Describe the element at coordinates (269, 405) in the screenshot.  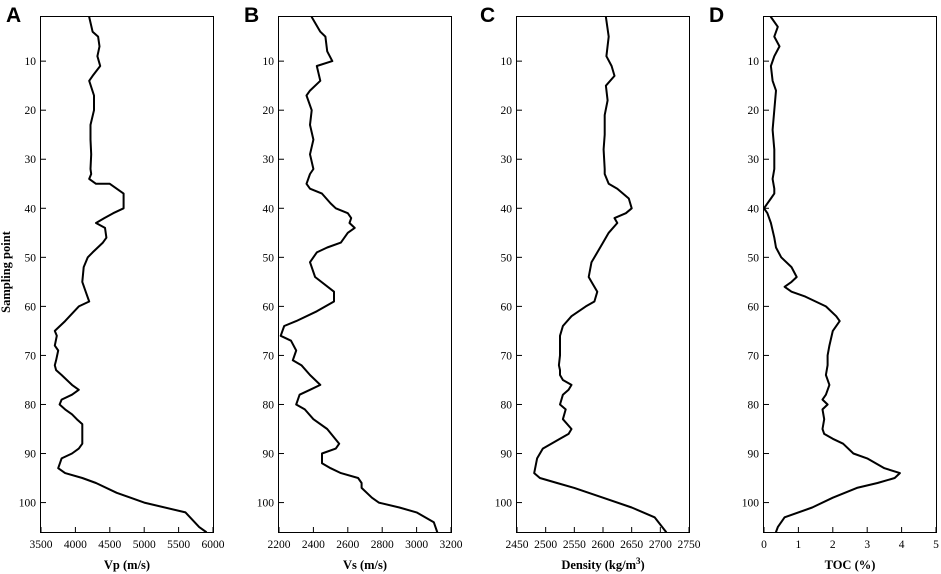
I see `vs-y-tick-label: 80` at that location.